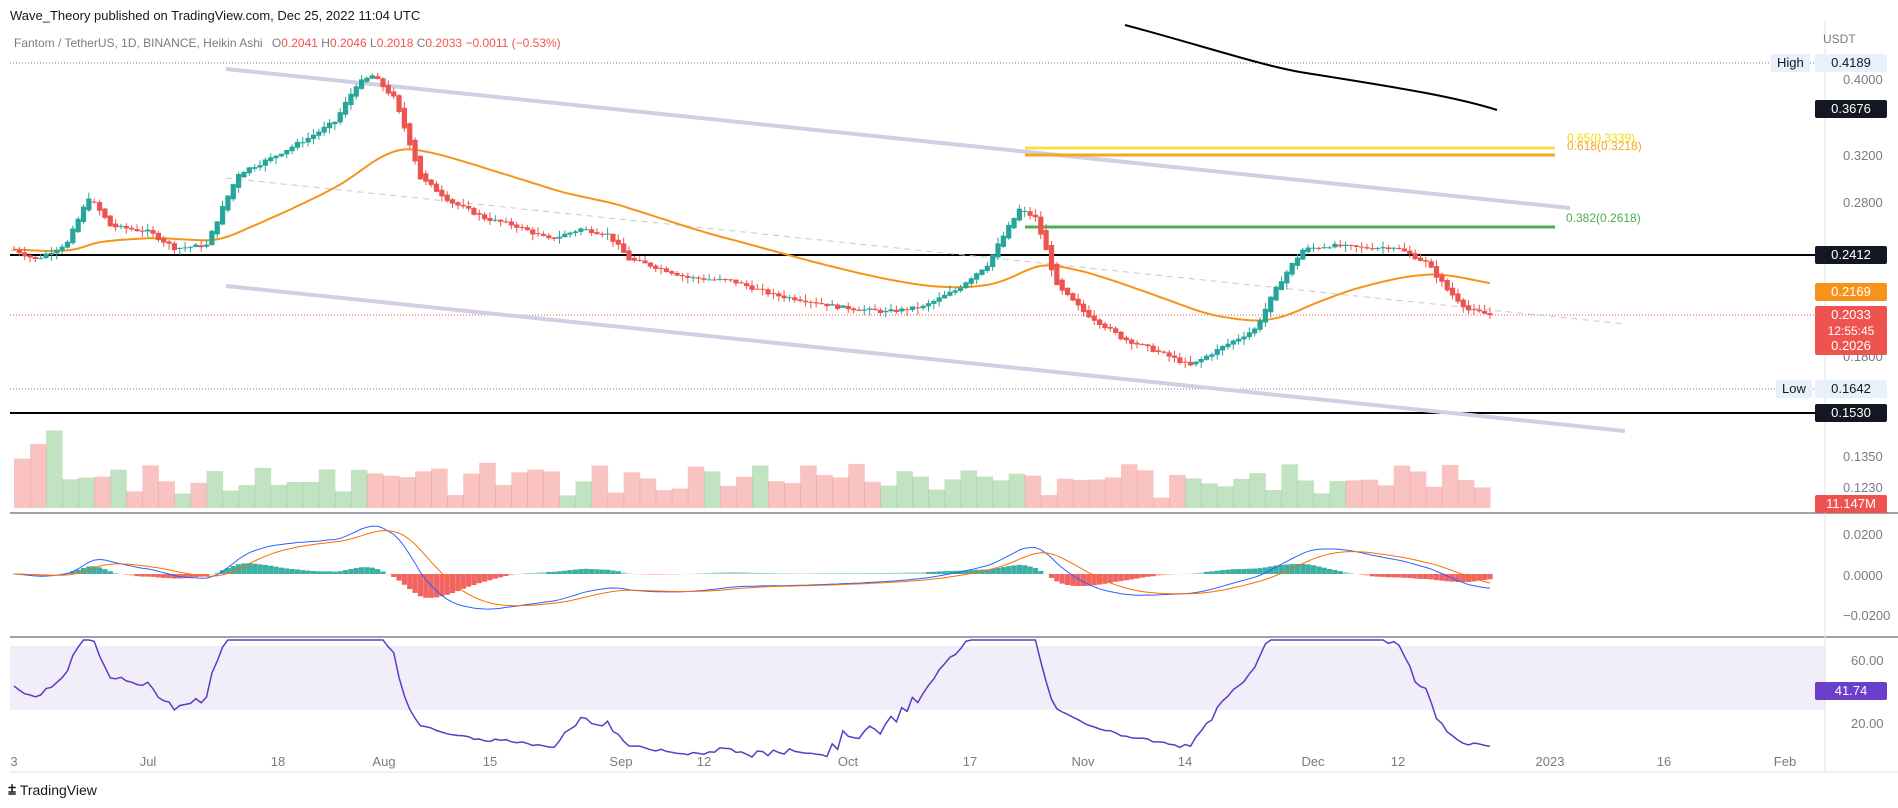  Describe the element at coordinates (1851, 109) in the screenshot. I see `ma200-badge: 0.3676` at that location.